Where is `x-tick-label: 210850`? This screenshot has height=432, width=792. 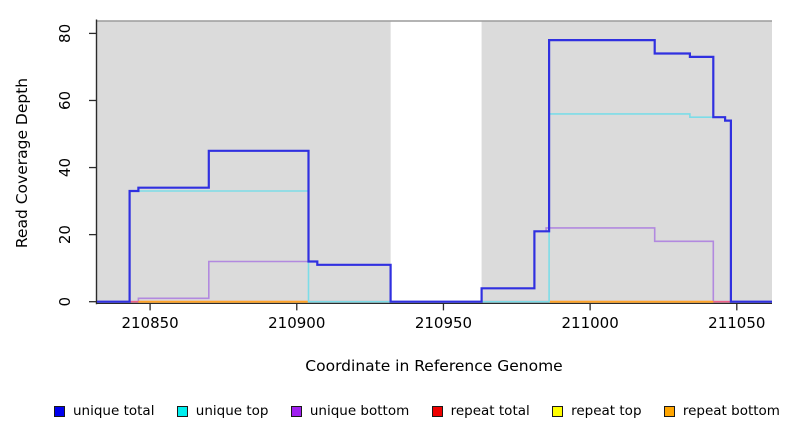
x-tick-label: 210850 is located at coordinates (149, 323).